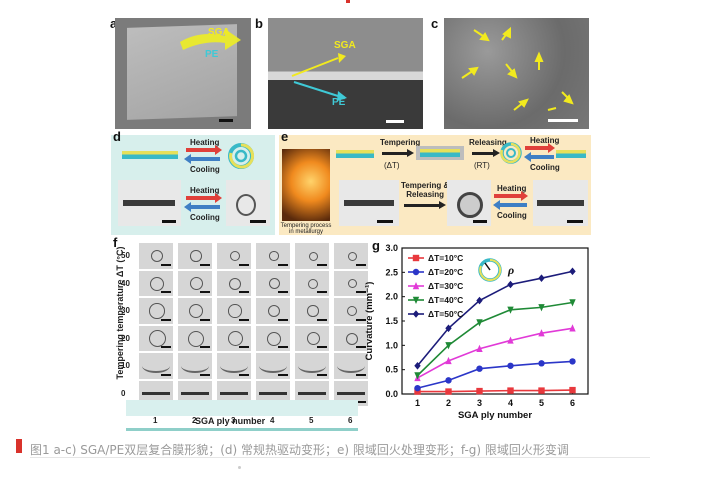 Image resolution: width=703 pixels, height=479 pixels. What do you see at coordinates (205, 190) in the screenshot?
I see `heating-label-2: Heating` at bounding box center [205, 190].